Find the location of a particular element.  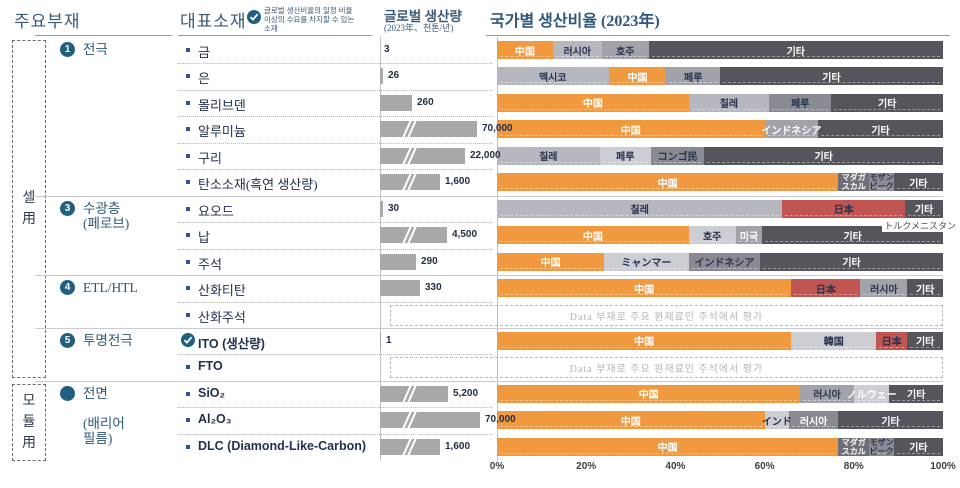

axis-tick-label: 0% is located at coordinates (497, 466).